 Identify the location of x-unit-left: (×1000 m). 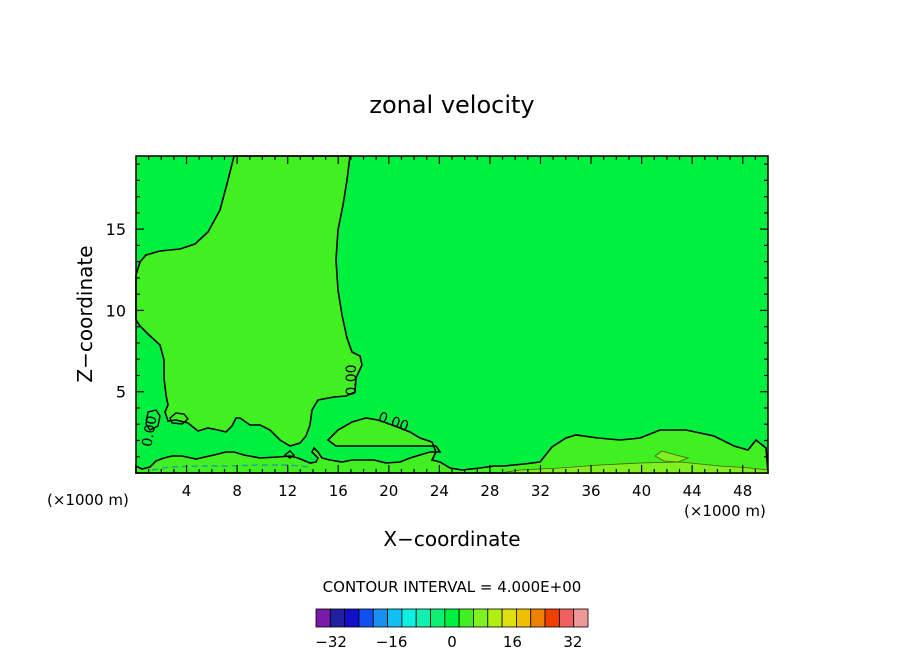
(88, 500).